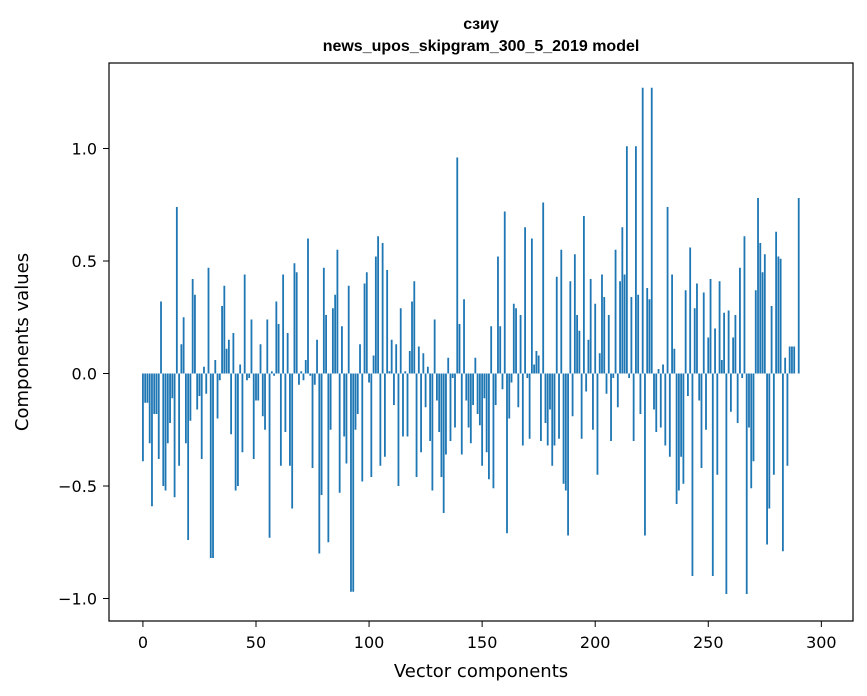 The width and height of the screenshot is (867, 696). Describe the element at coordinates (256, 642) in the screenshot. I see `x-tick-label: 50` at that location.